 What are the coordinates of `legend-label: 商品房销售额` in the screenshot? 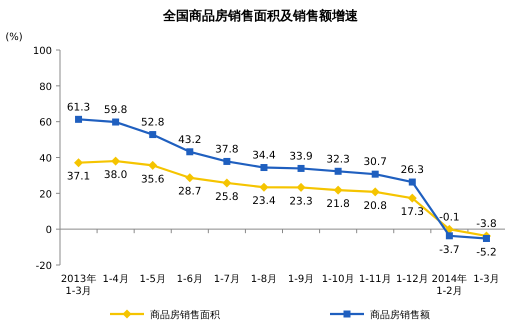 It's located at (400, 315).